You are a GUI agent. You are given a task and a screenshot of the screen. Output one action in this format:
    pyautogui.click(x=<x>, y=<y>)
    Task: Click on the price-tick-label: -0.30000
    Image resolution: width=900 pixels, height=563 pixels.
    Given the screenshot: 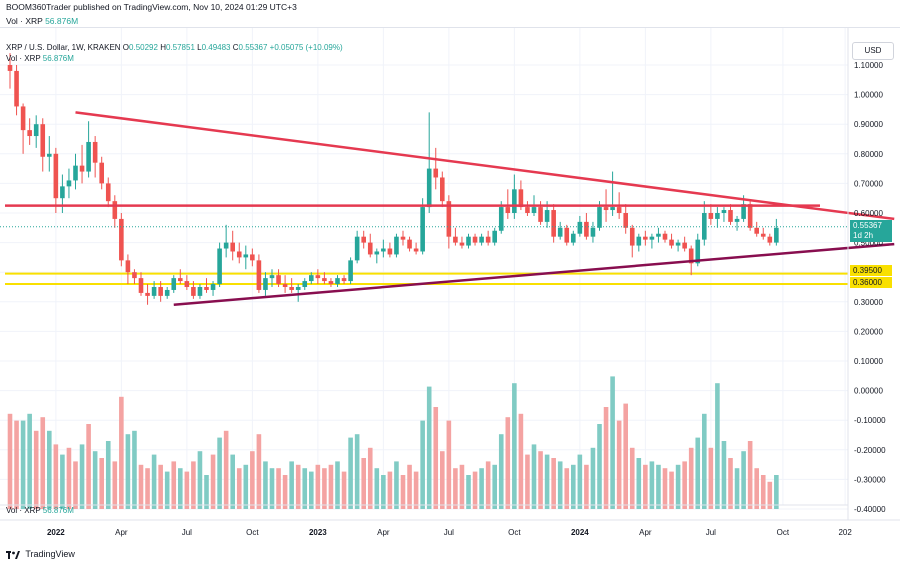 What is the action you would take?
    pyautogui.click(x=870, y=479)
    